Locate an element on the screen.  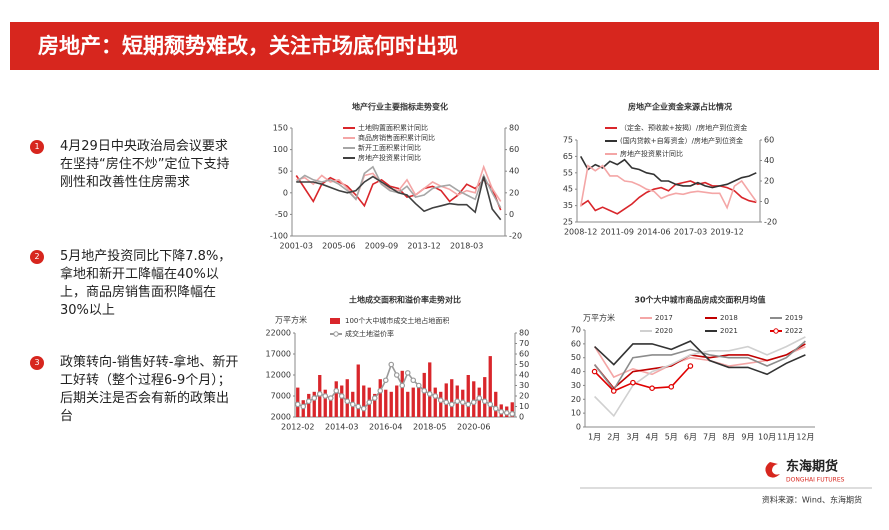
x-tick-label: 4月 is located at coordinates (652, 437).